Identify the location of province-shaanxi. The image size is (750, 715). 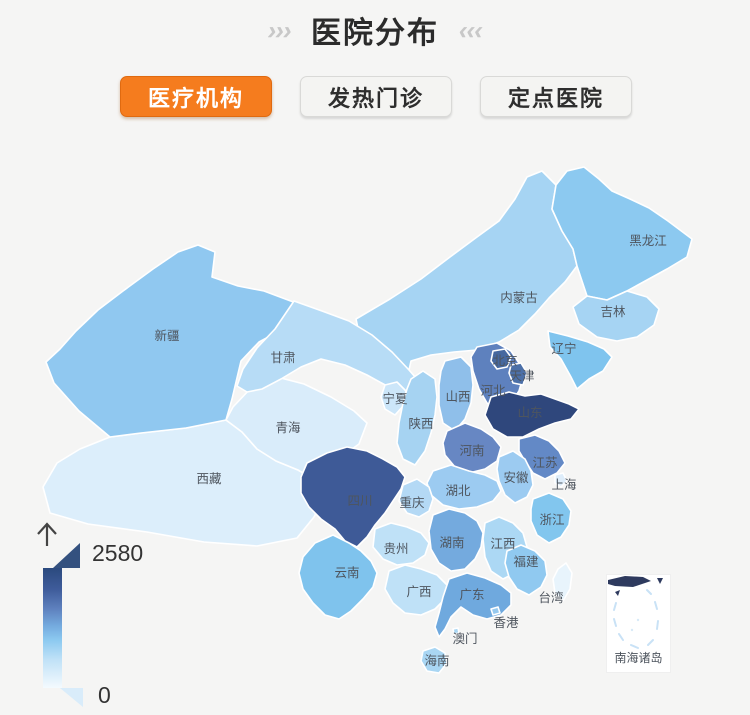
(417, 418).